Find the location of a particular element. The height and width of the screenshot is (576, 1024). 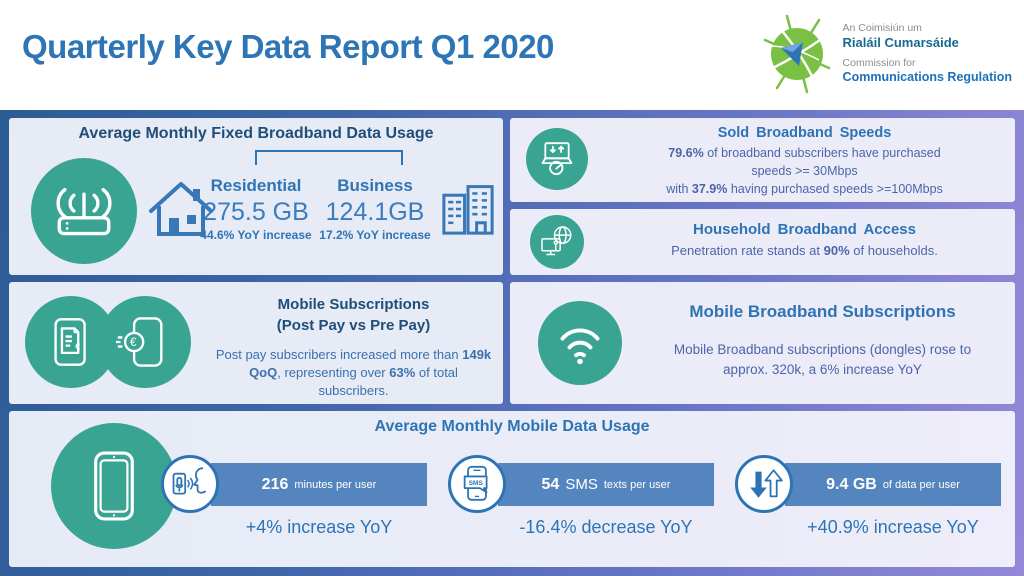

household-stat: 90% is located at coordinates (836, 250).